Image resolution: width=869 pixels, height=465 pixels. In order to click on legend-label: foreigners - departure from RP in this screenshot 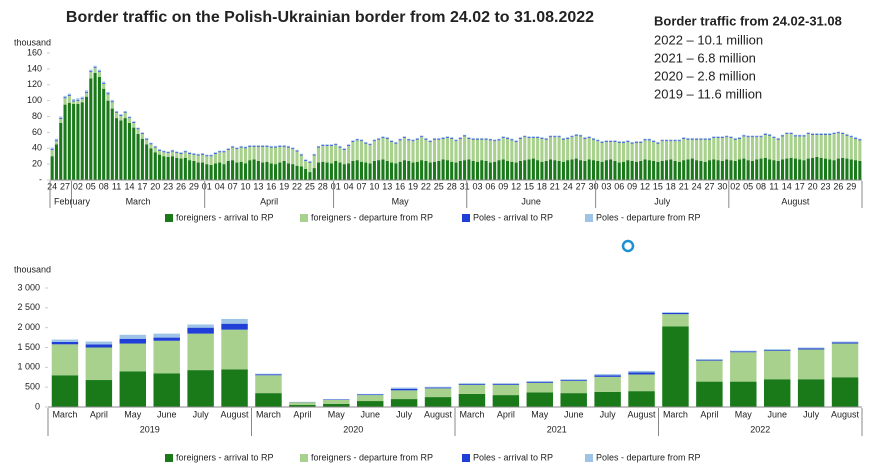, I will do `click(372, 457)`.